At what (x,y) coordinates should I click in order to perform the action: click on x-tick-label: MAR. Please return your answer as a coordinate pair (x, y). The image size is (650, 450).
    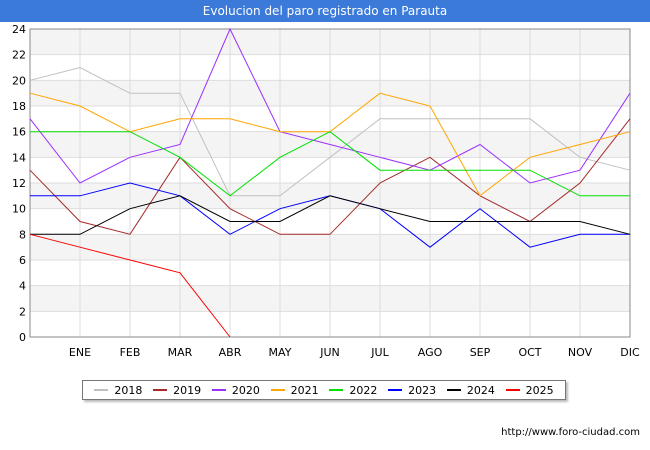
    Looking at the image, I should click on (180, 352).